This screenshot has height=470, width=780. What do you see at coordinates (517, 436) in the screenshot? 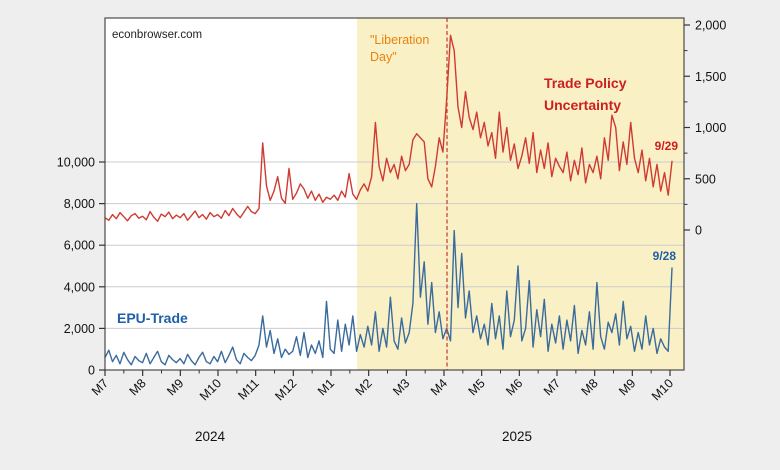
I see `year-label-2025: 2025` at bounding box center [517, 436].